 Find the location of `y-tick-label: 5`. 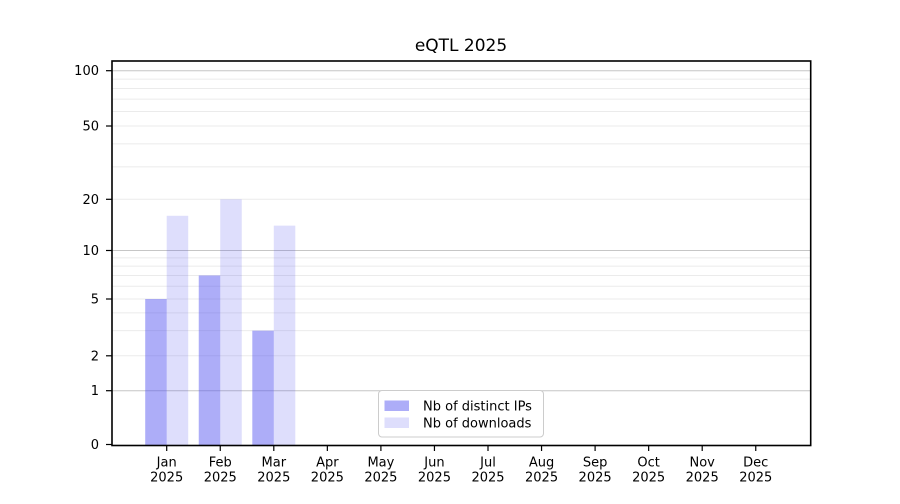

y-tick-label: 5 is located at coordinates (95, 300).